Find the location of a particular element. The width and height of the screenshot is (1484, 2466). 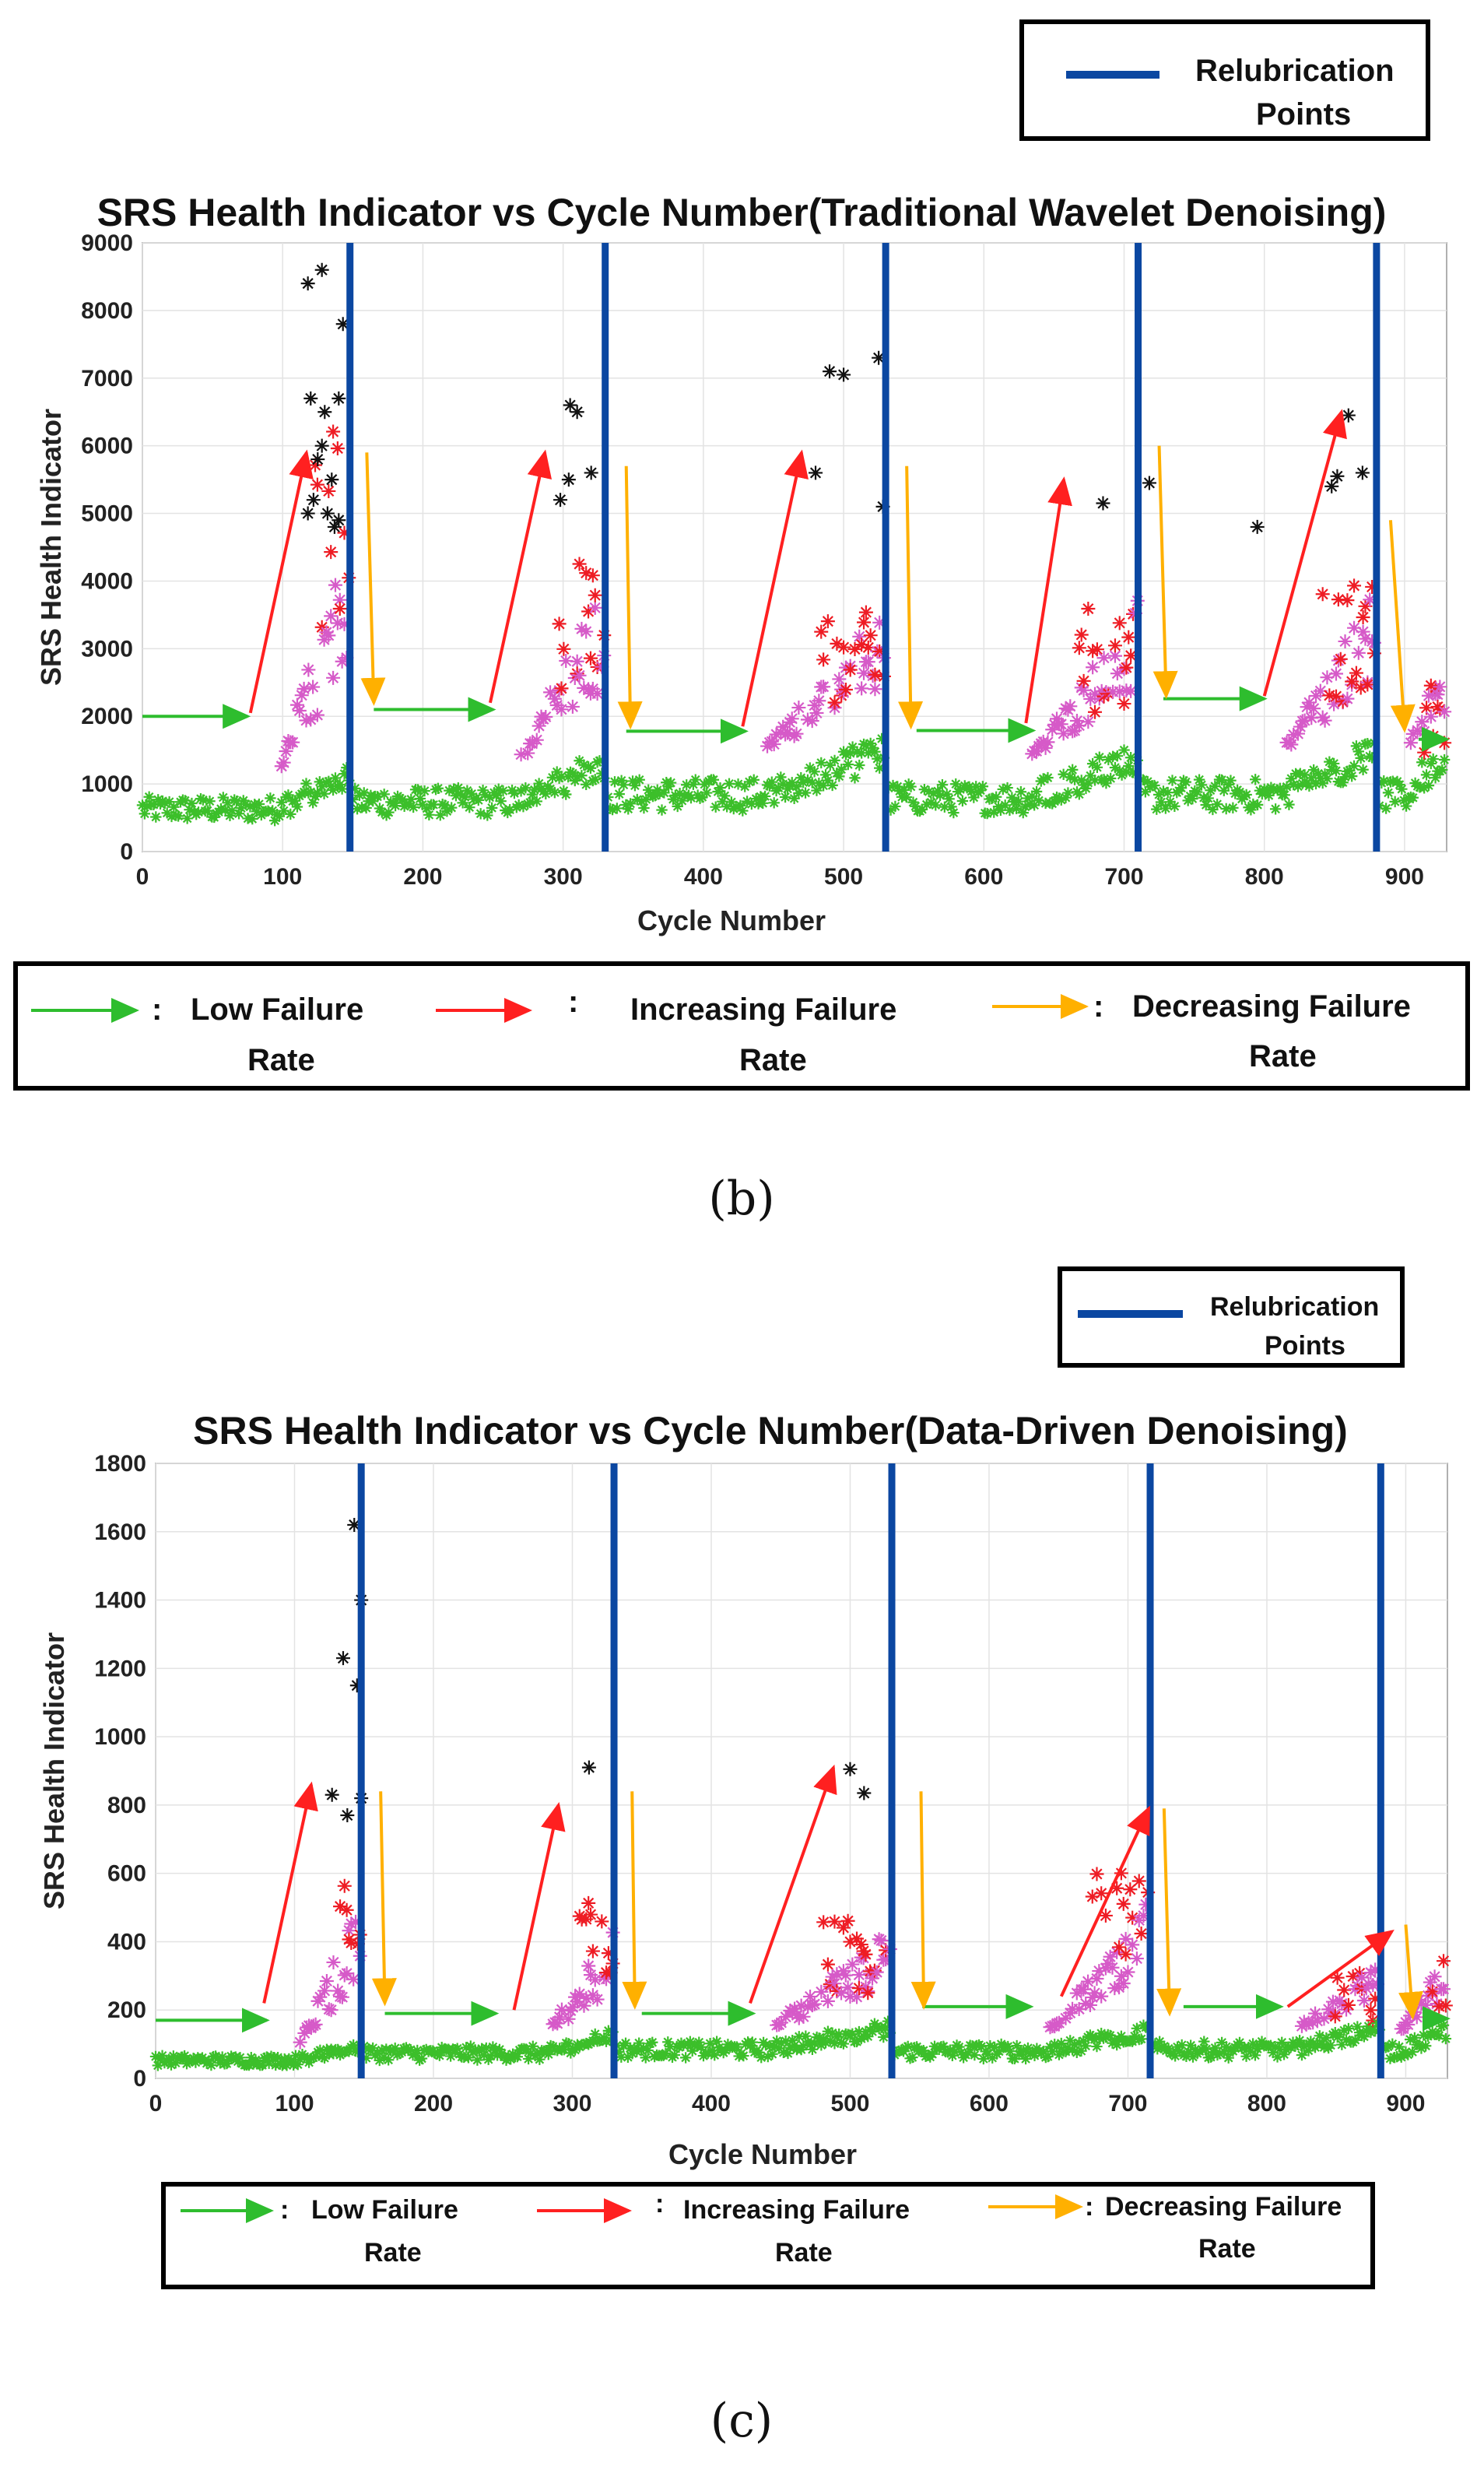

legend-low-text-c-2: Rate is located at coordinates (393, 2253).